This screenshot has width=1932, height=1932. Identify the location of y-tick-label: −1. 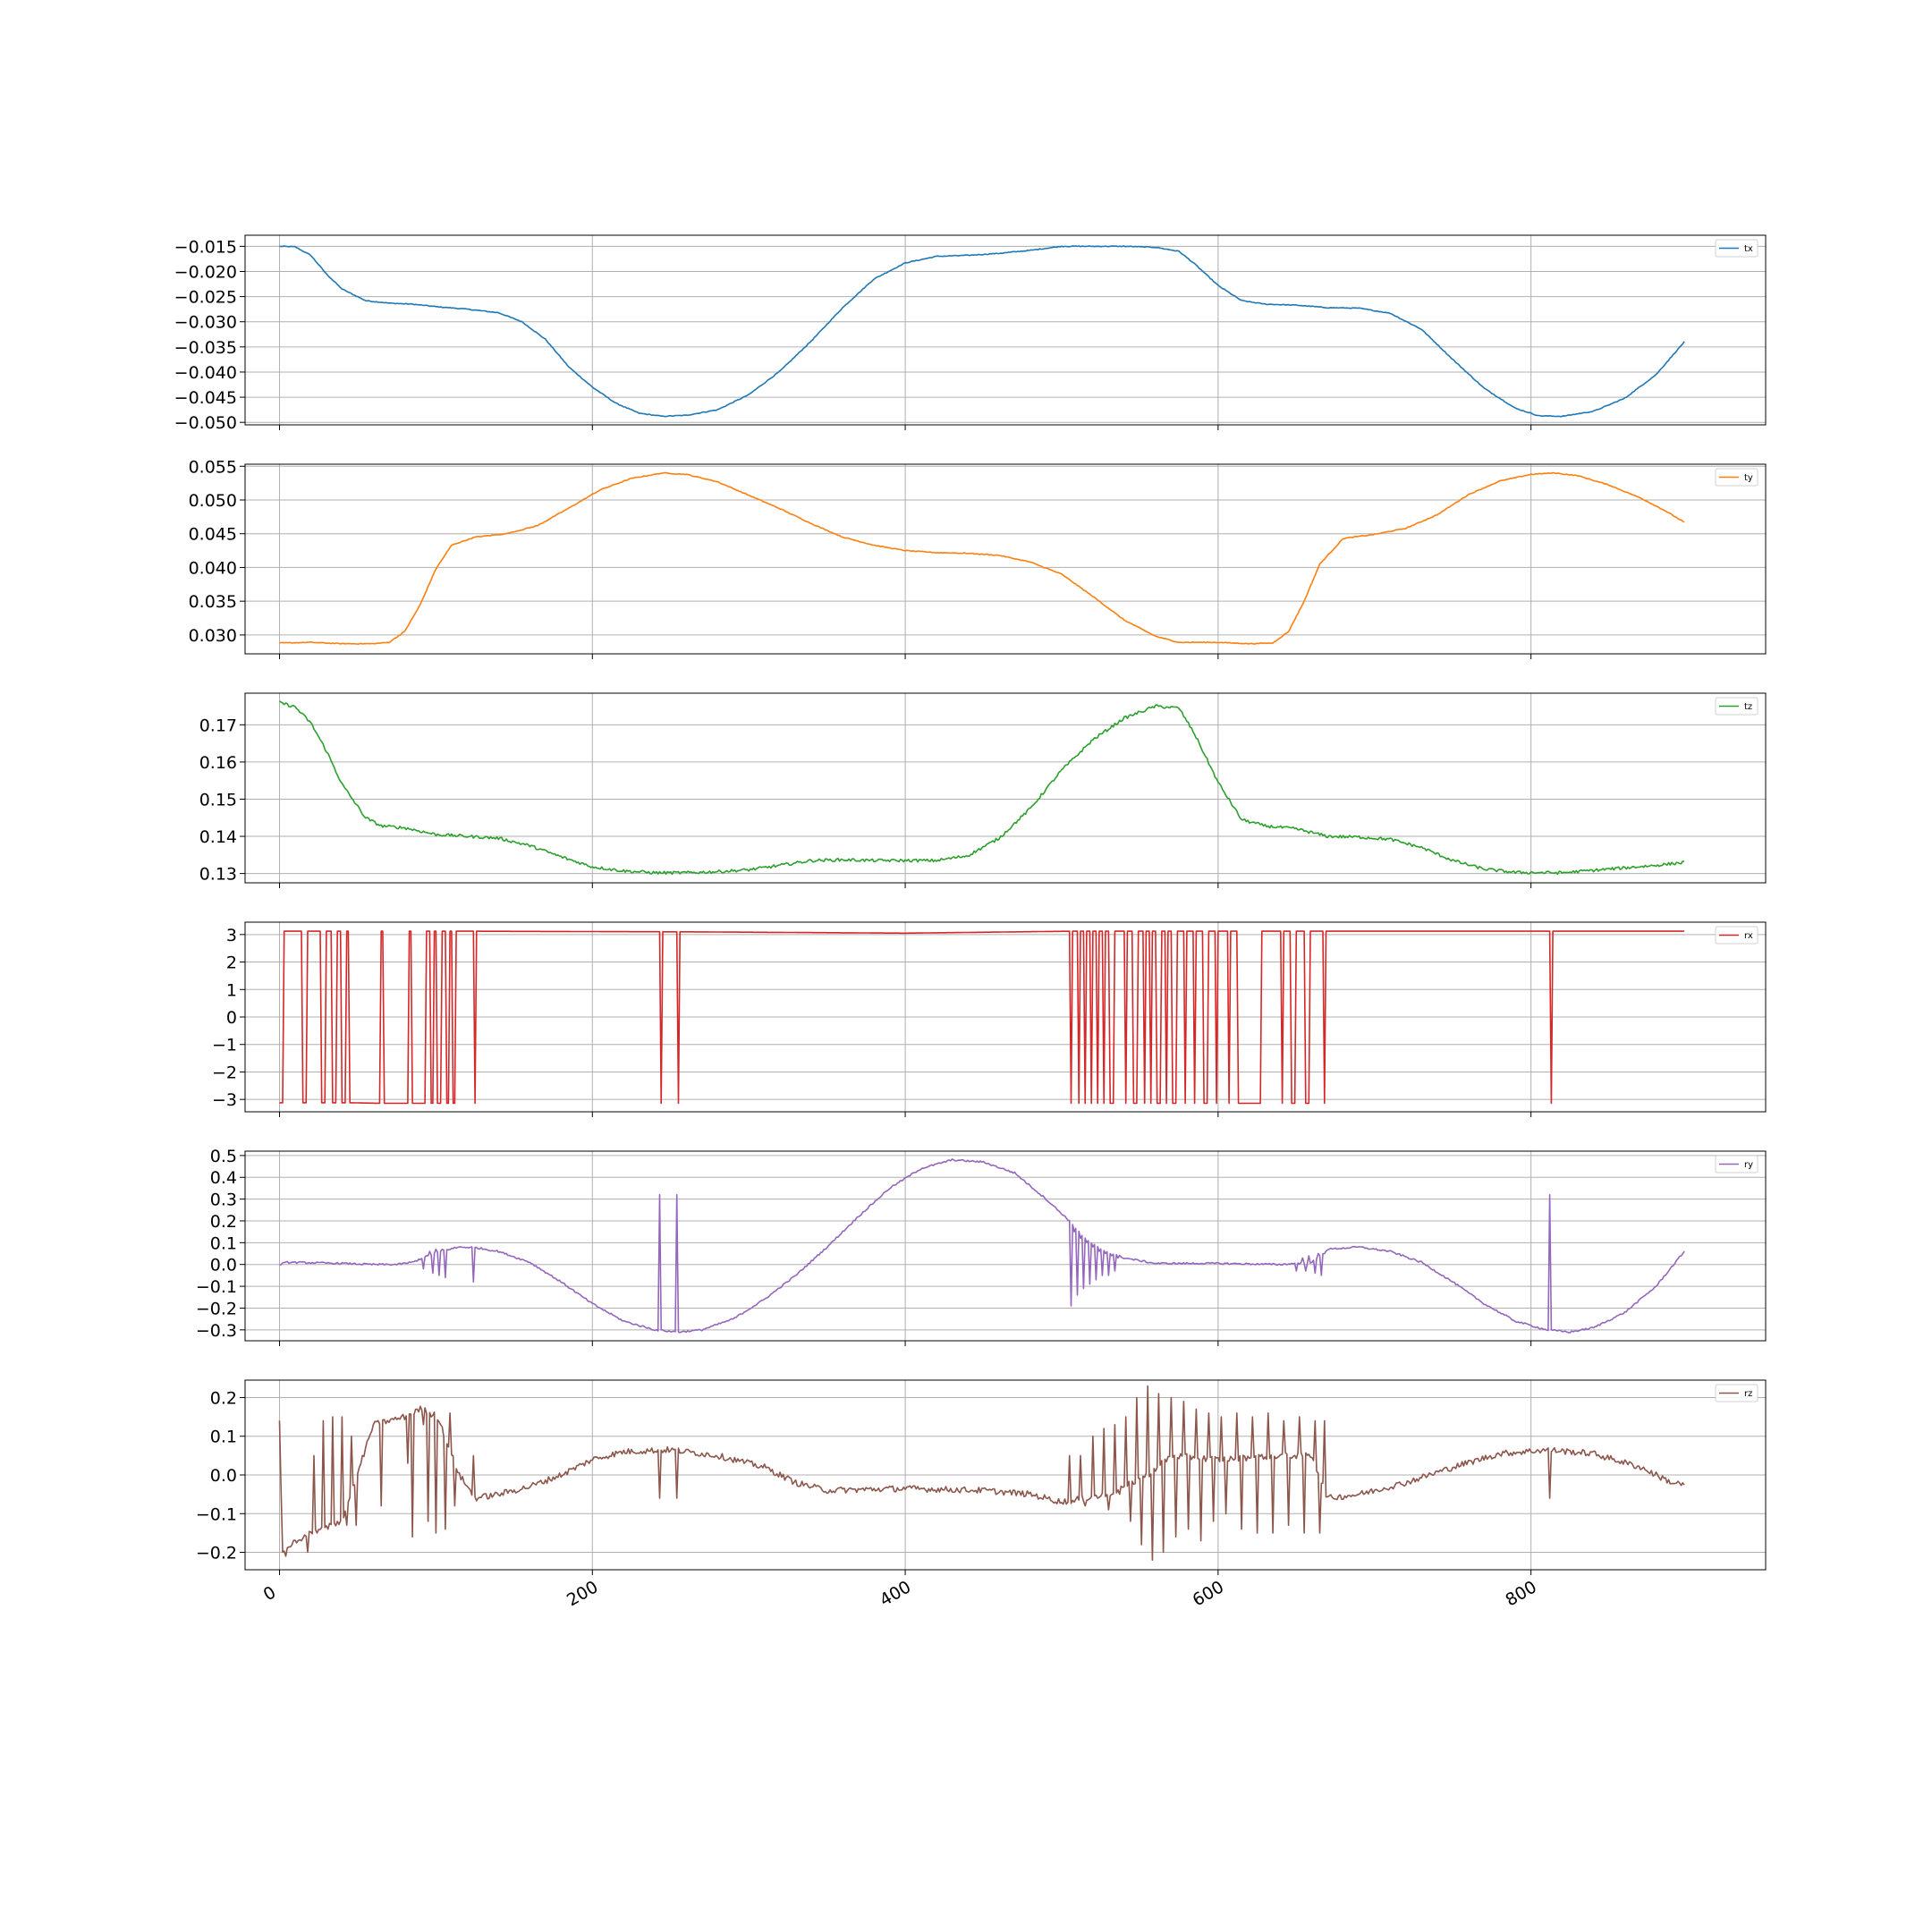
(224, 1045).